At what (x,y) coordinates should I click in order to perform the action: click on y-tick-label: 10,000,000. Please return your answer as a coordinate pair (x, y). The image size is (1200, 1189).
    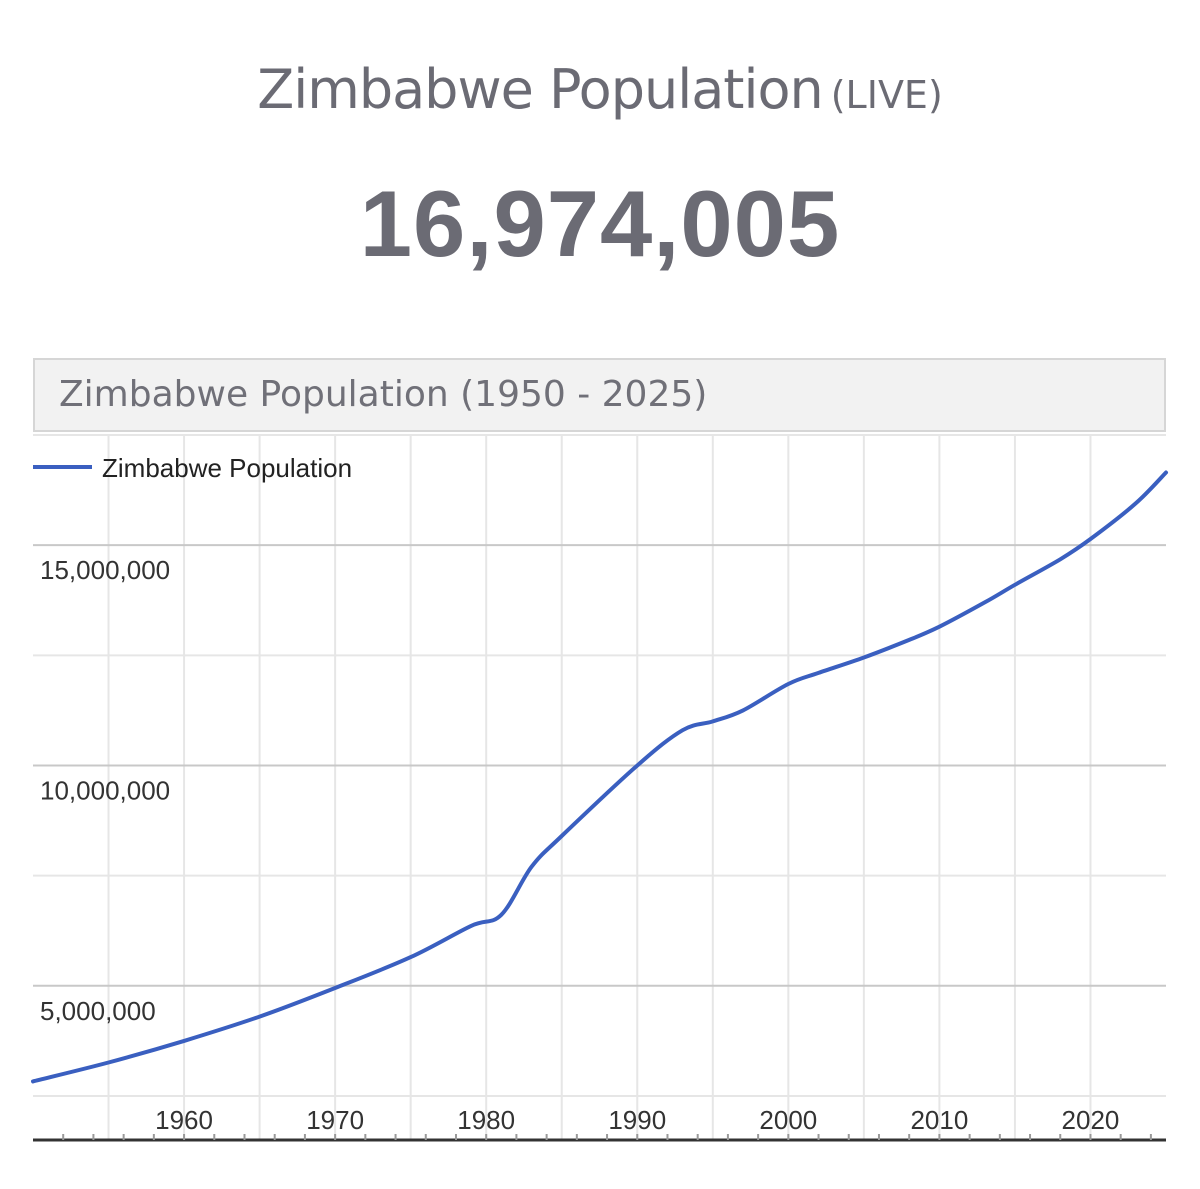
    Looking at the image, I should click on (105, 790).